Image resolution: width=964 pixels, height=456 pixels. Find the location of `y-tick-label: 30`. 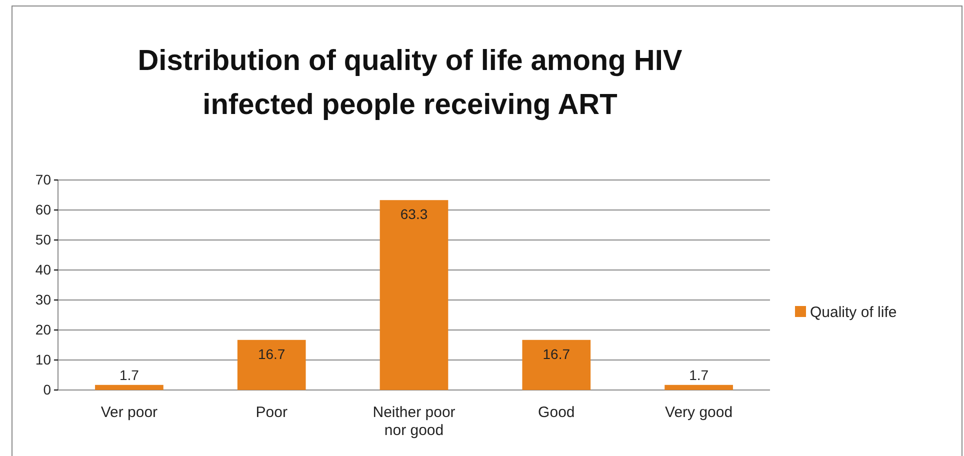

y-tick-label: 30 is located at coordinates (43, 299).